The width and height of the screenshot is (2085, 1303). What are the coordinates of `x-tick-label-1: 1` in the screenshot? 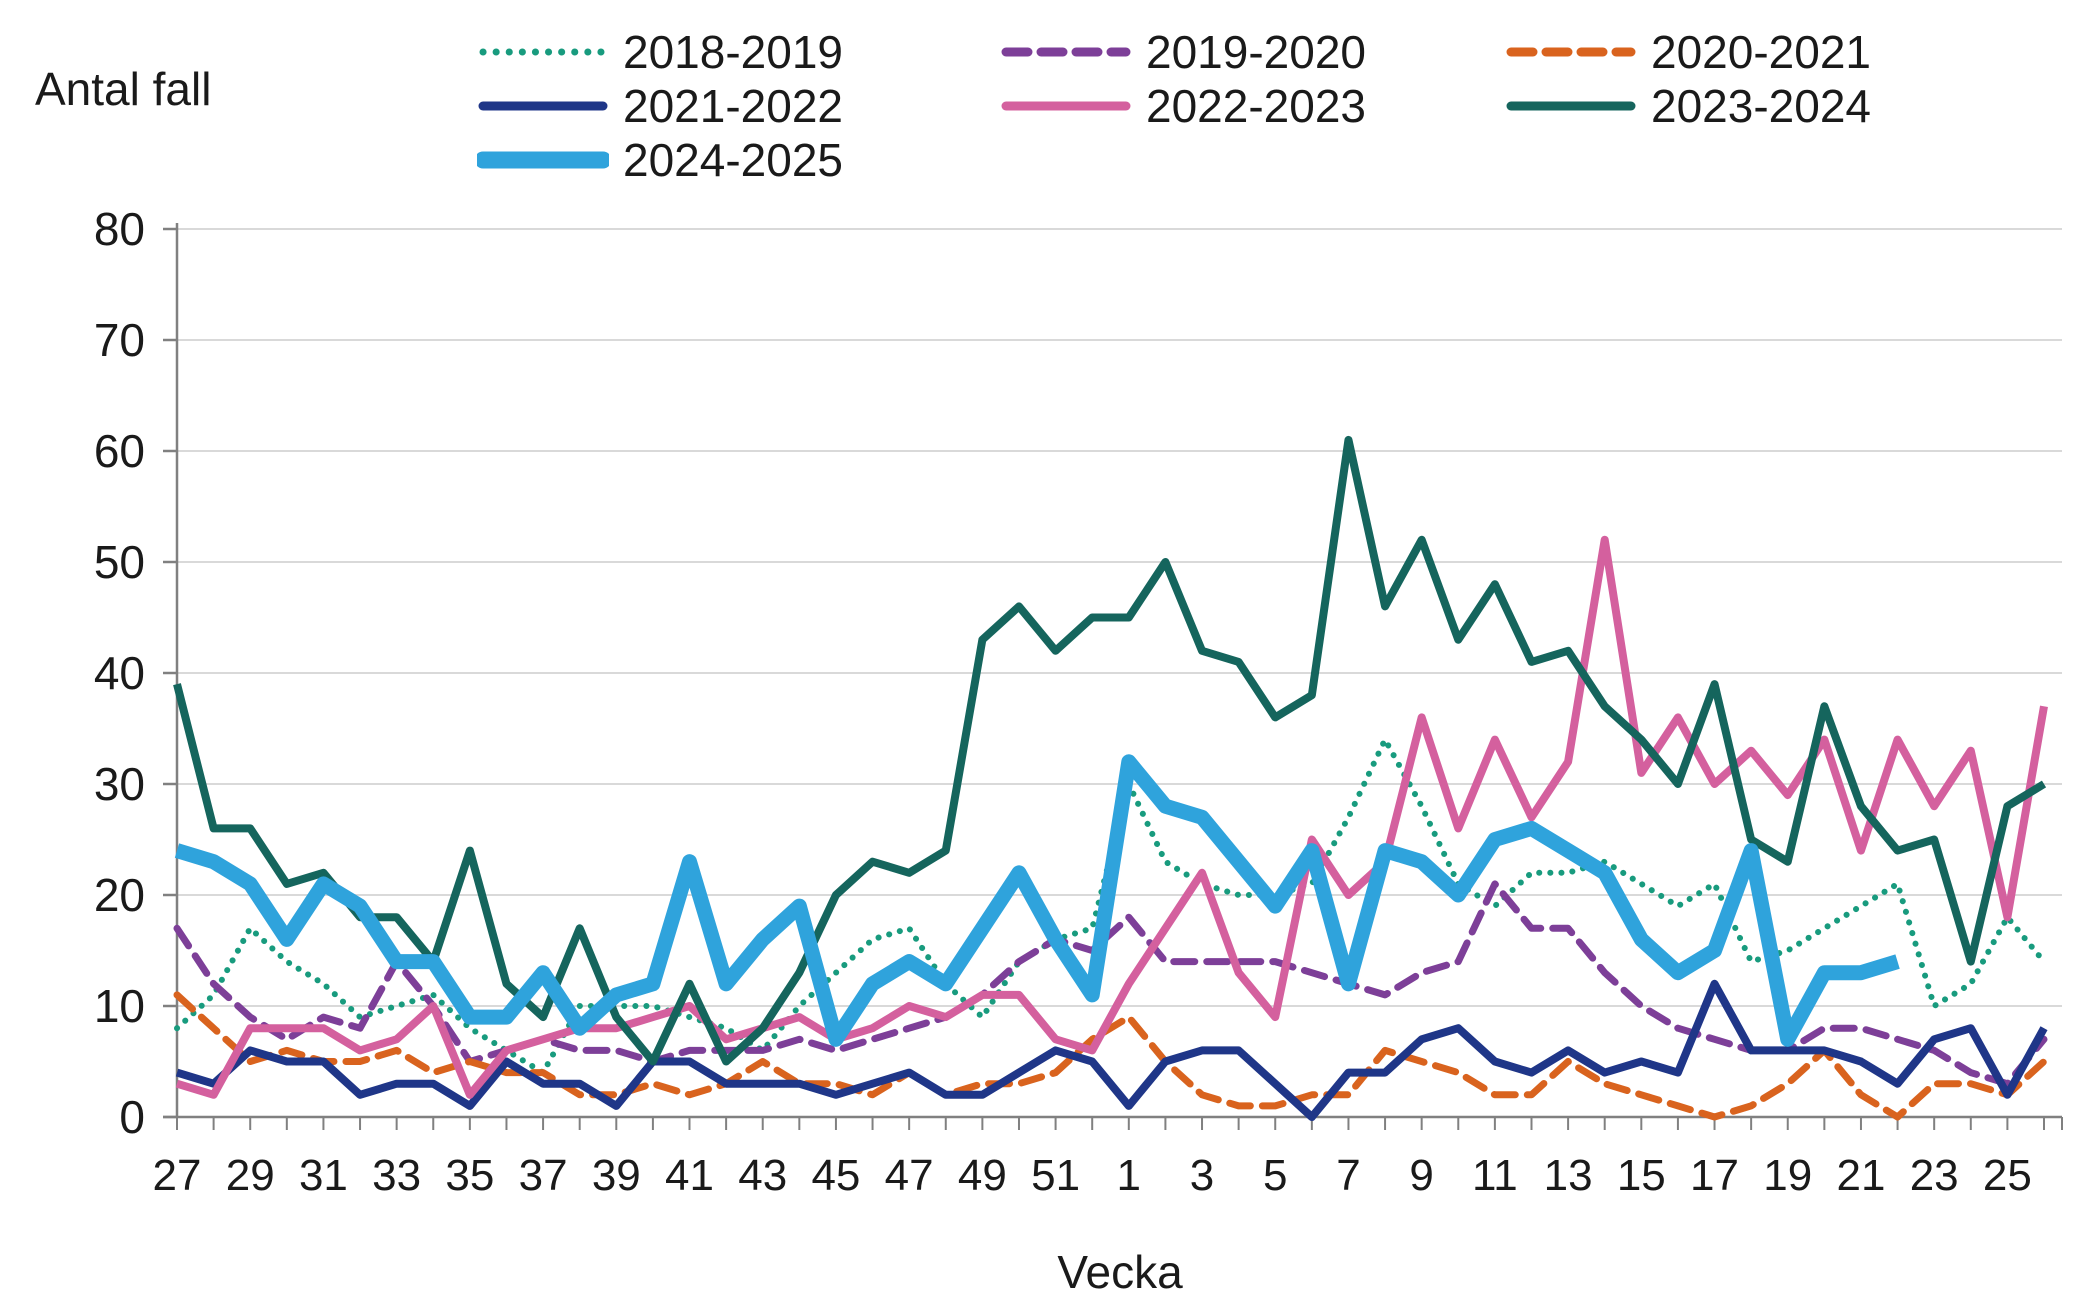 It's located at (1129, 1175).